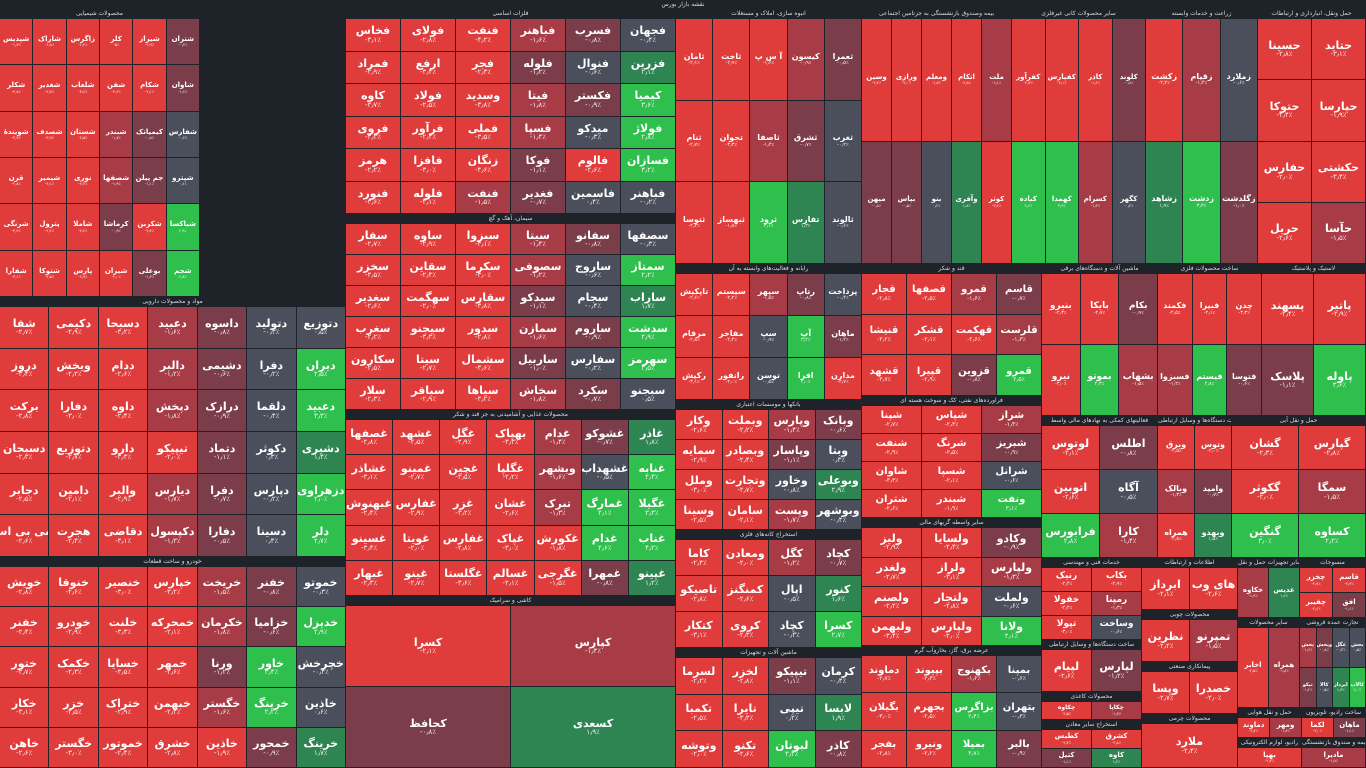 The height and width of the screenshot is (768, 1366). Describe the element at coordinates (73, 707) in the screenshot. I see `stock-tile: خزر -۲٫۵٪` at that location.